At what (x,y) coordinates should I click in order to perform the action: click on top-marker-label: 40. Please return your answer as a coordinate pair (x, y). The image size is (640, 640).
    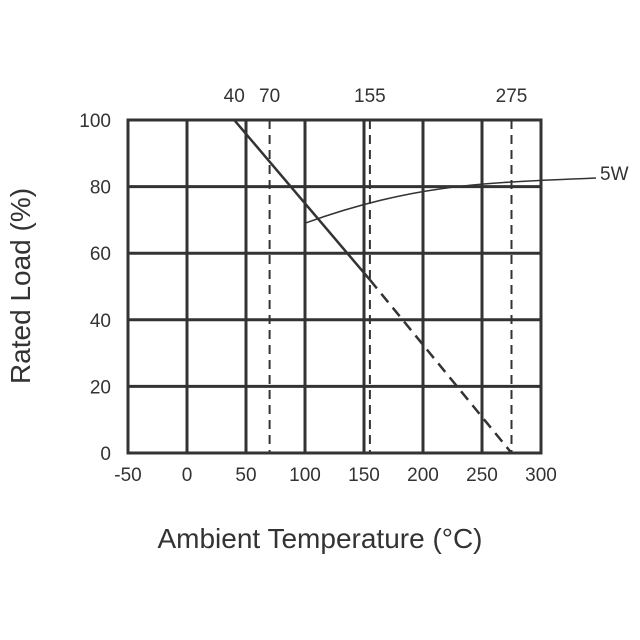
    Looking at the image, I should click on (234, 96).